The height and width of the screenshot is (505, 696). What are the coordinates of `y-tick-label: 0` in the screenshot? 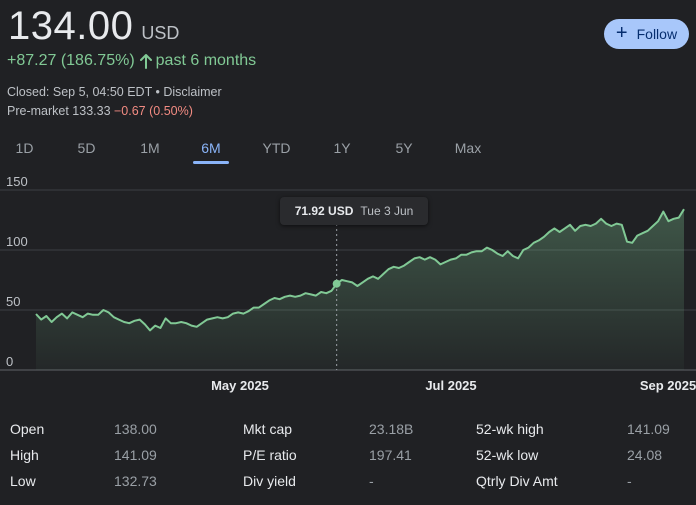 It's located at (9, 361).